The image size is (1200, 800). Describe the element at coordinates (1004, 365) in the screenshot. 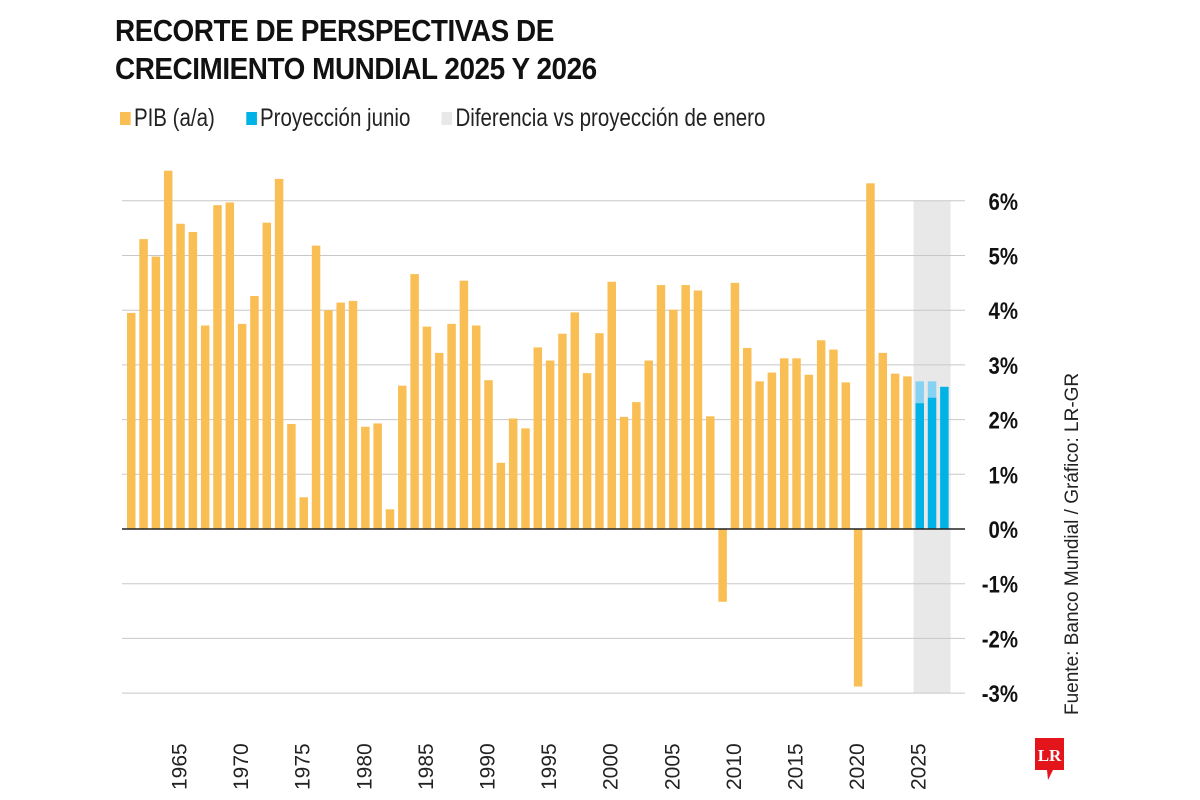

I see `y-tick-label: 3%` at that location.